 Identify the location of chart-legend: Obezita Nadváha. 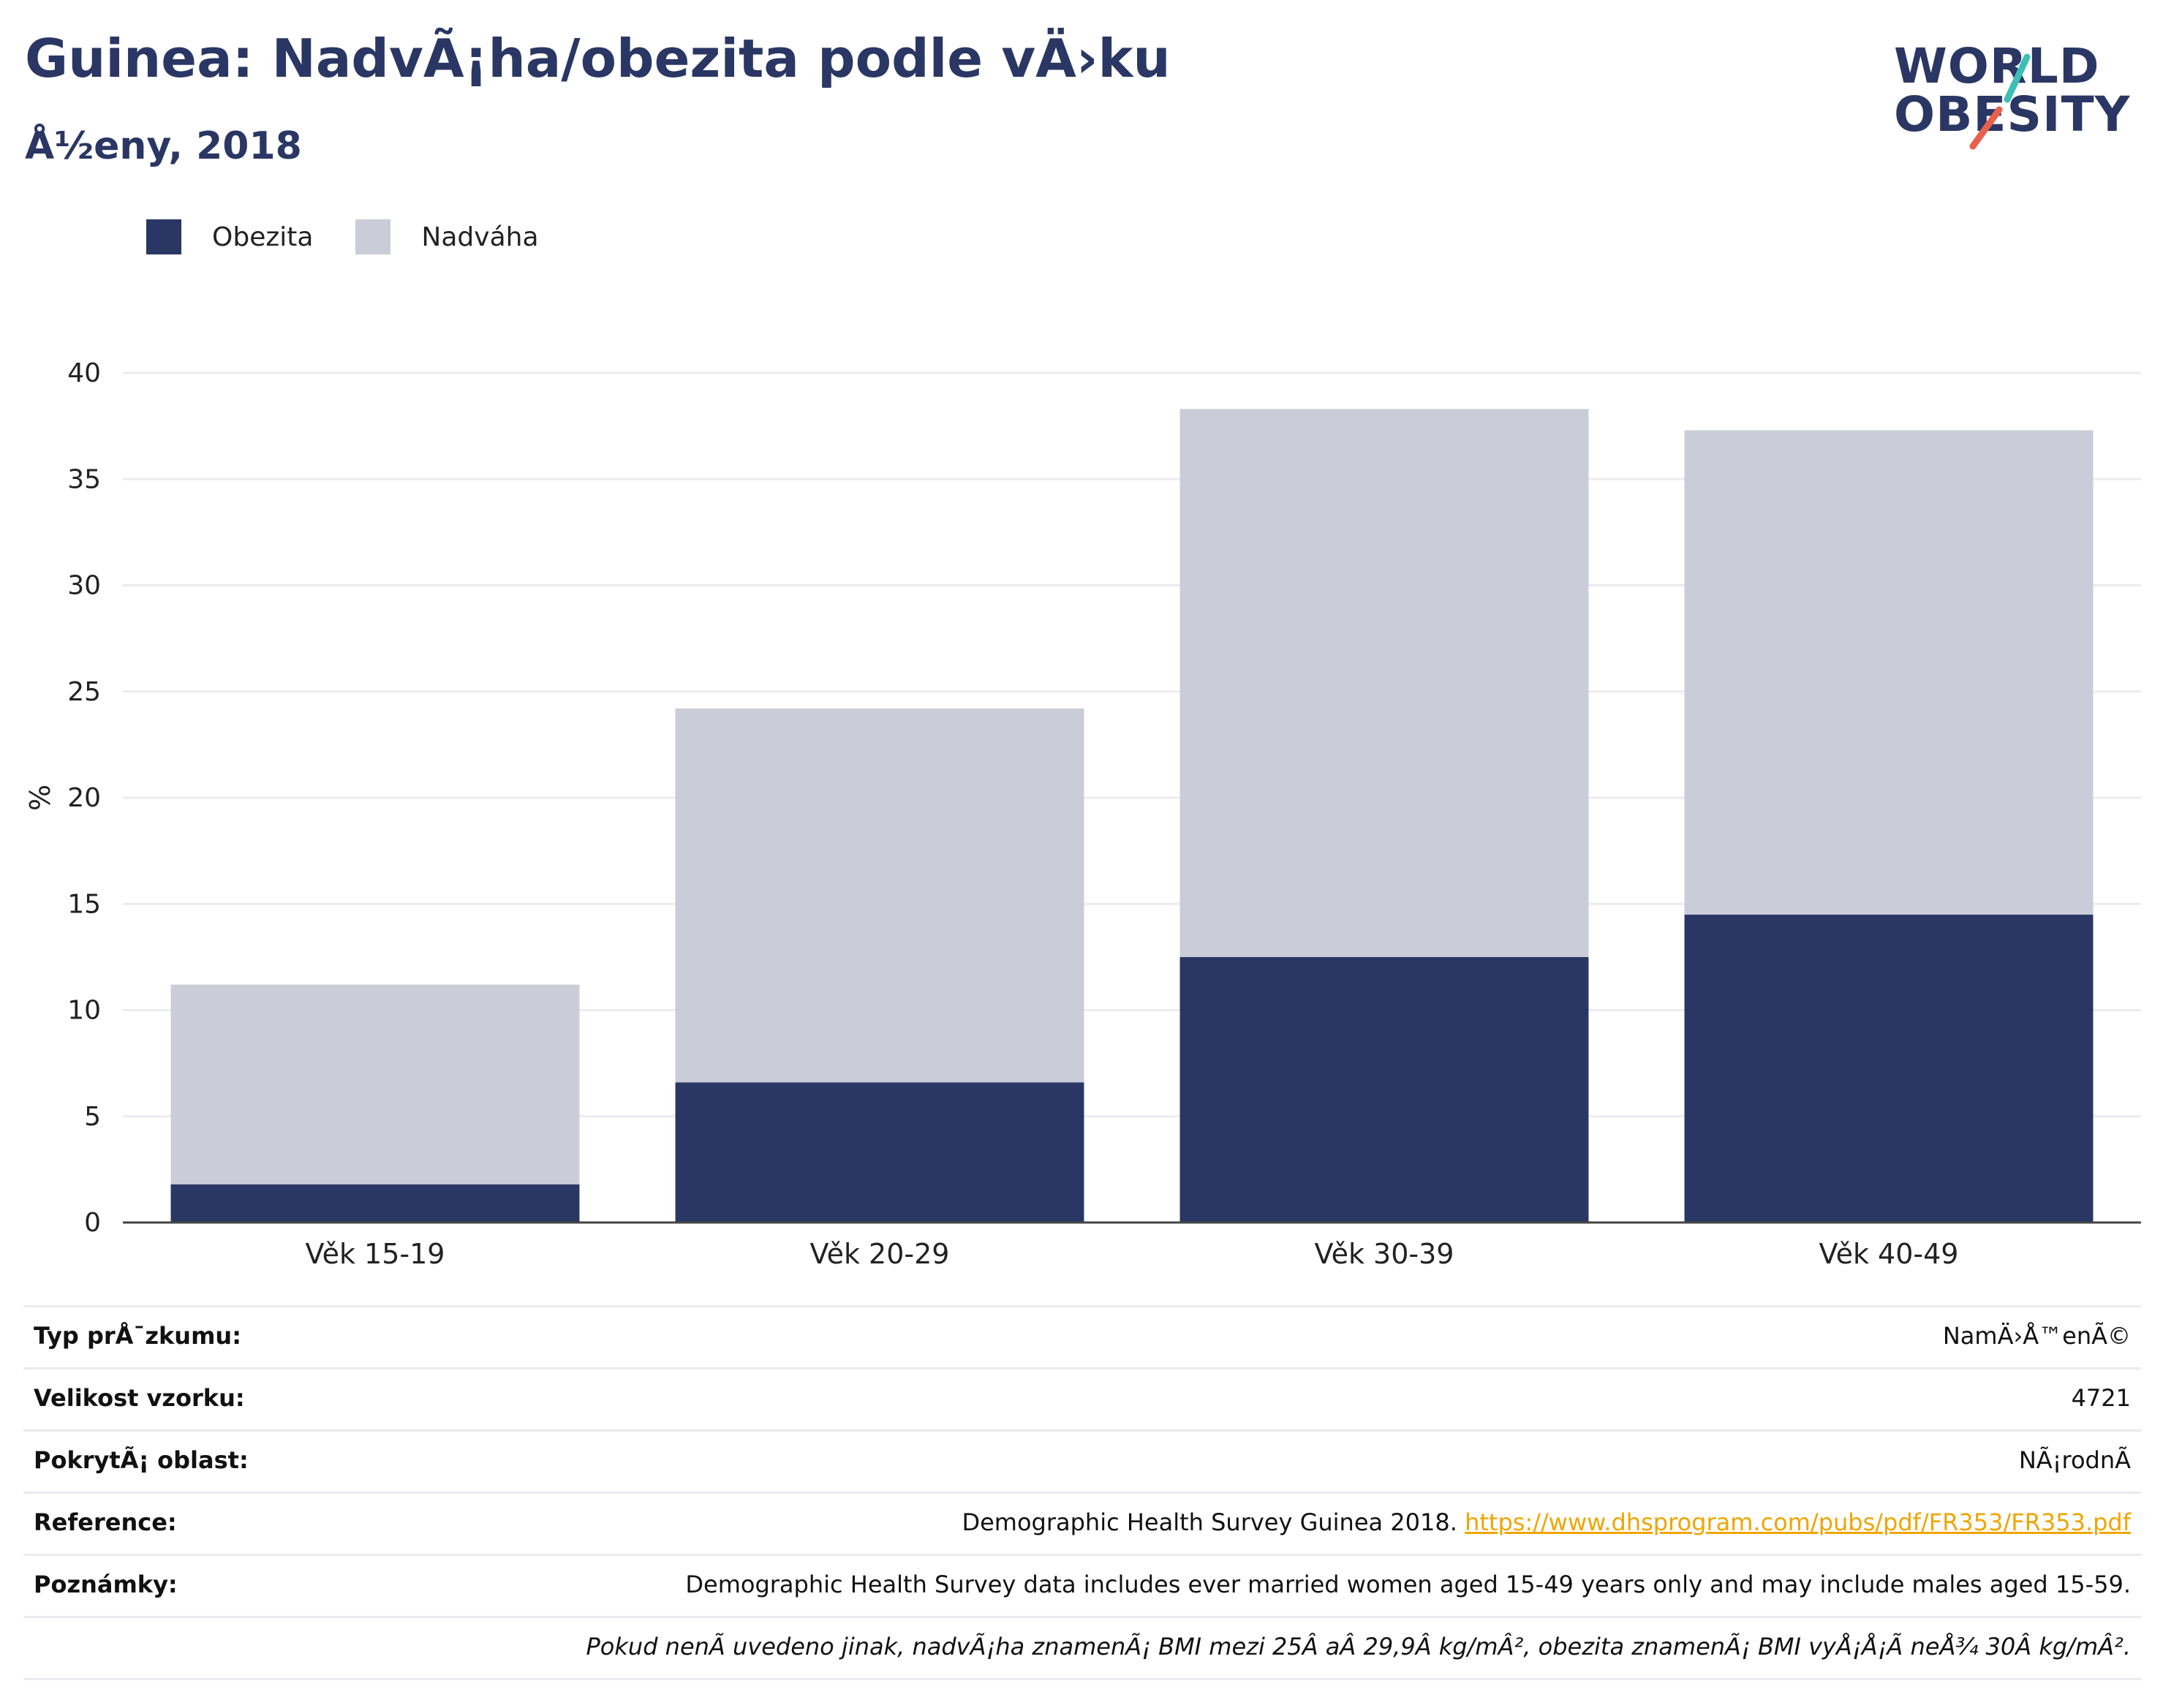
(363, 236).